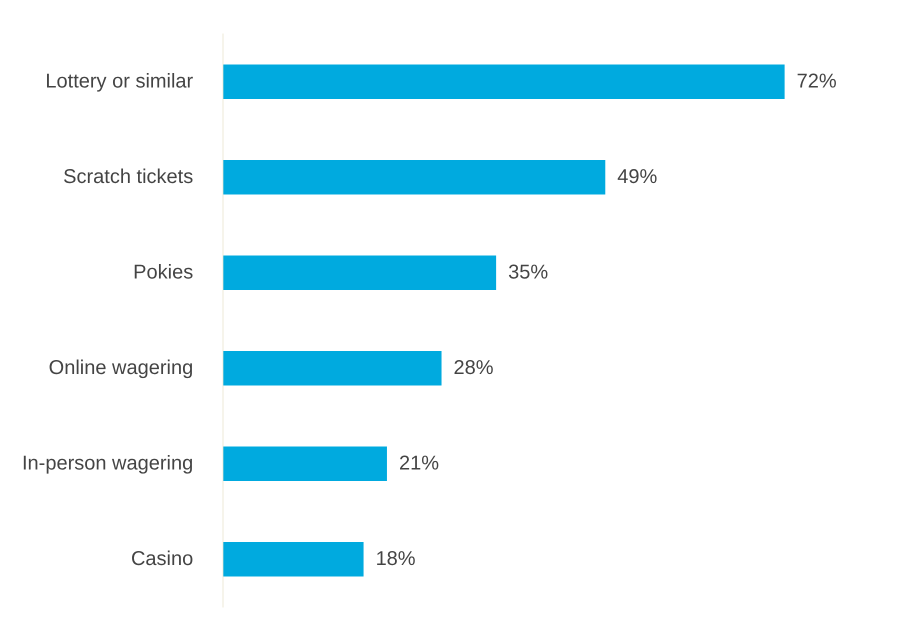 The image size is (905, 641). Describe the element at coordinates (528, 272) in the screenshot. I see `data-label: 35%` at that location.